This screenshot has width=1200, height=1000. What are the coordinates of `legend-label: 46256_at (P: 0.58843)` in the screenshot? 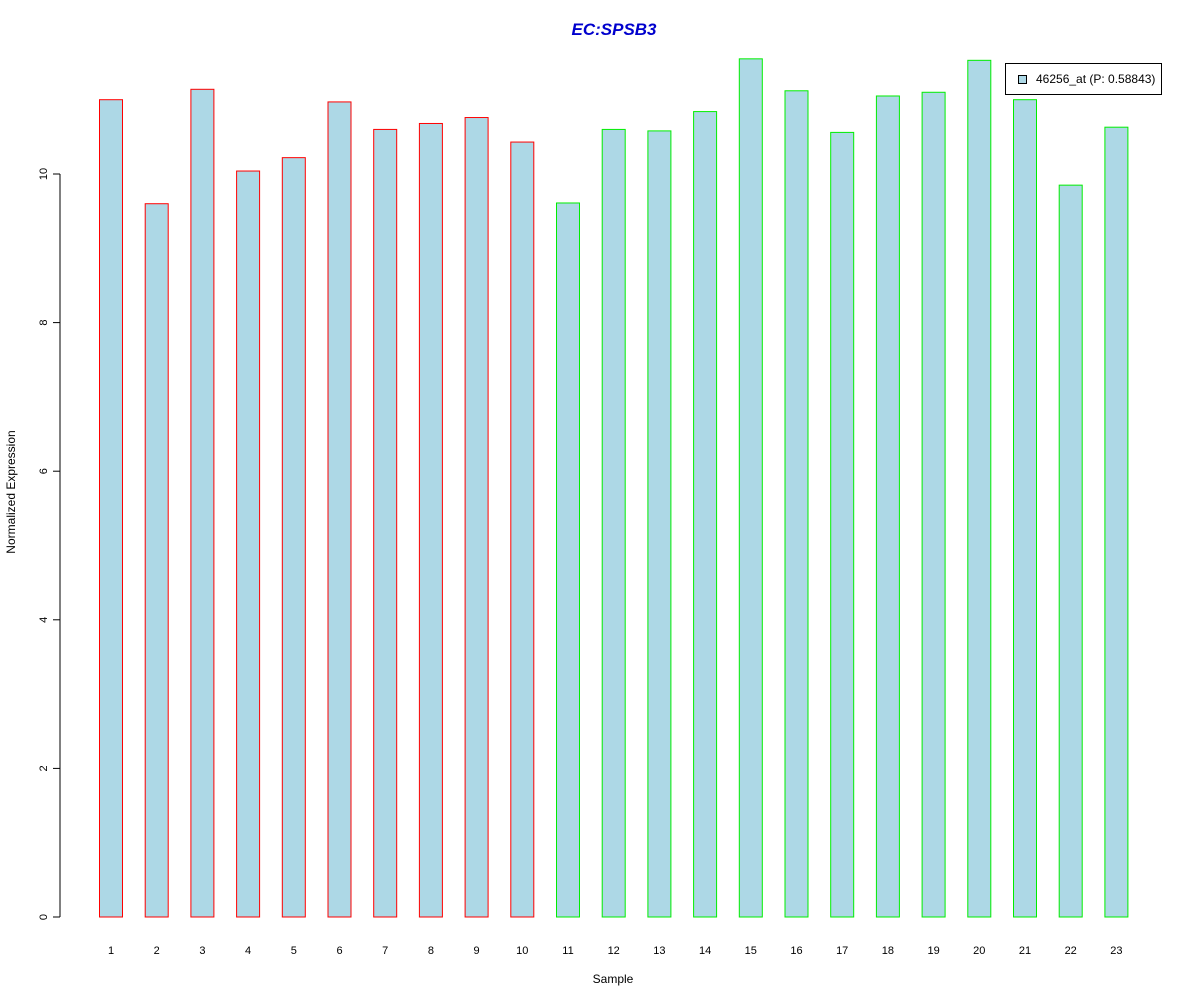 It's located at (1096, 79).